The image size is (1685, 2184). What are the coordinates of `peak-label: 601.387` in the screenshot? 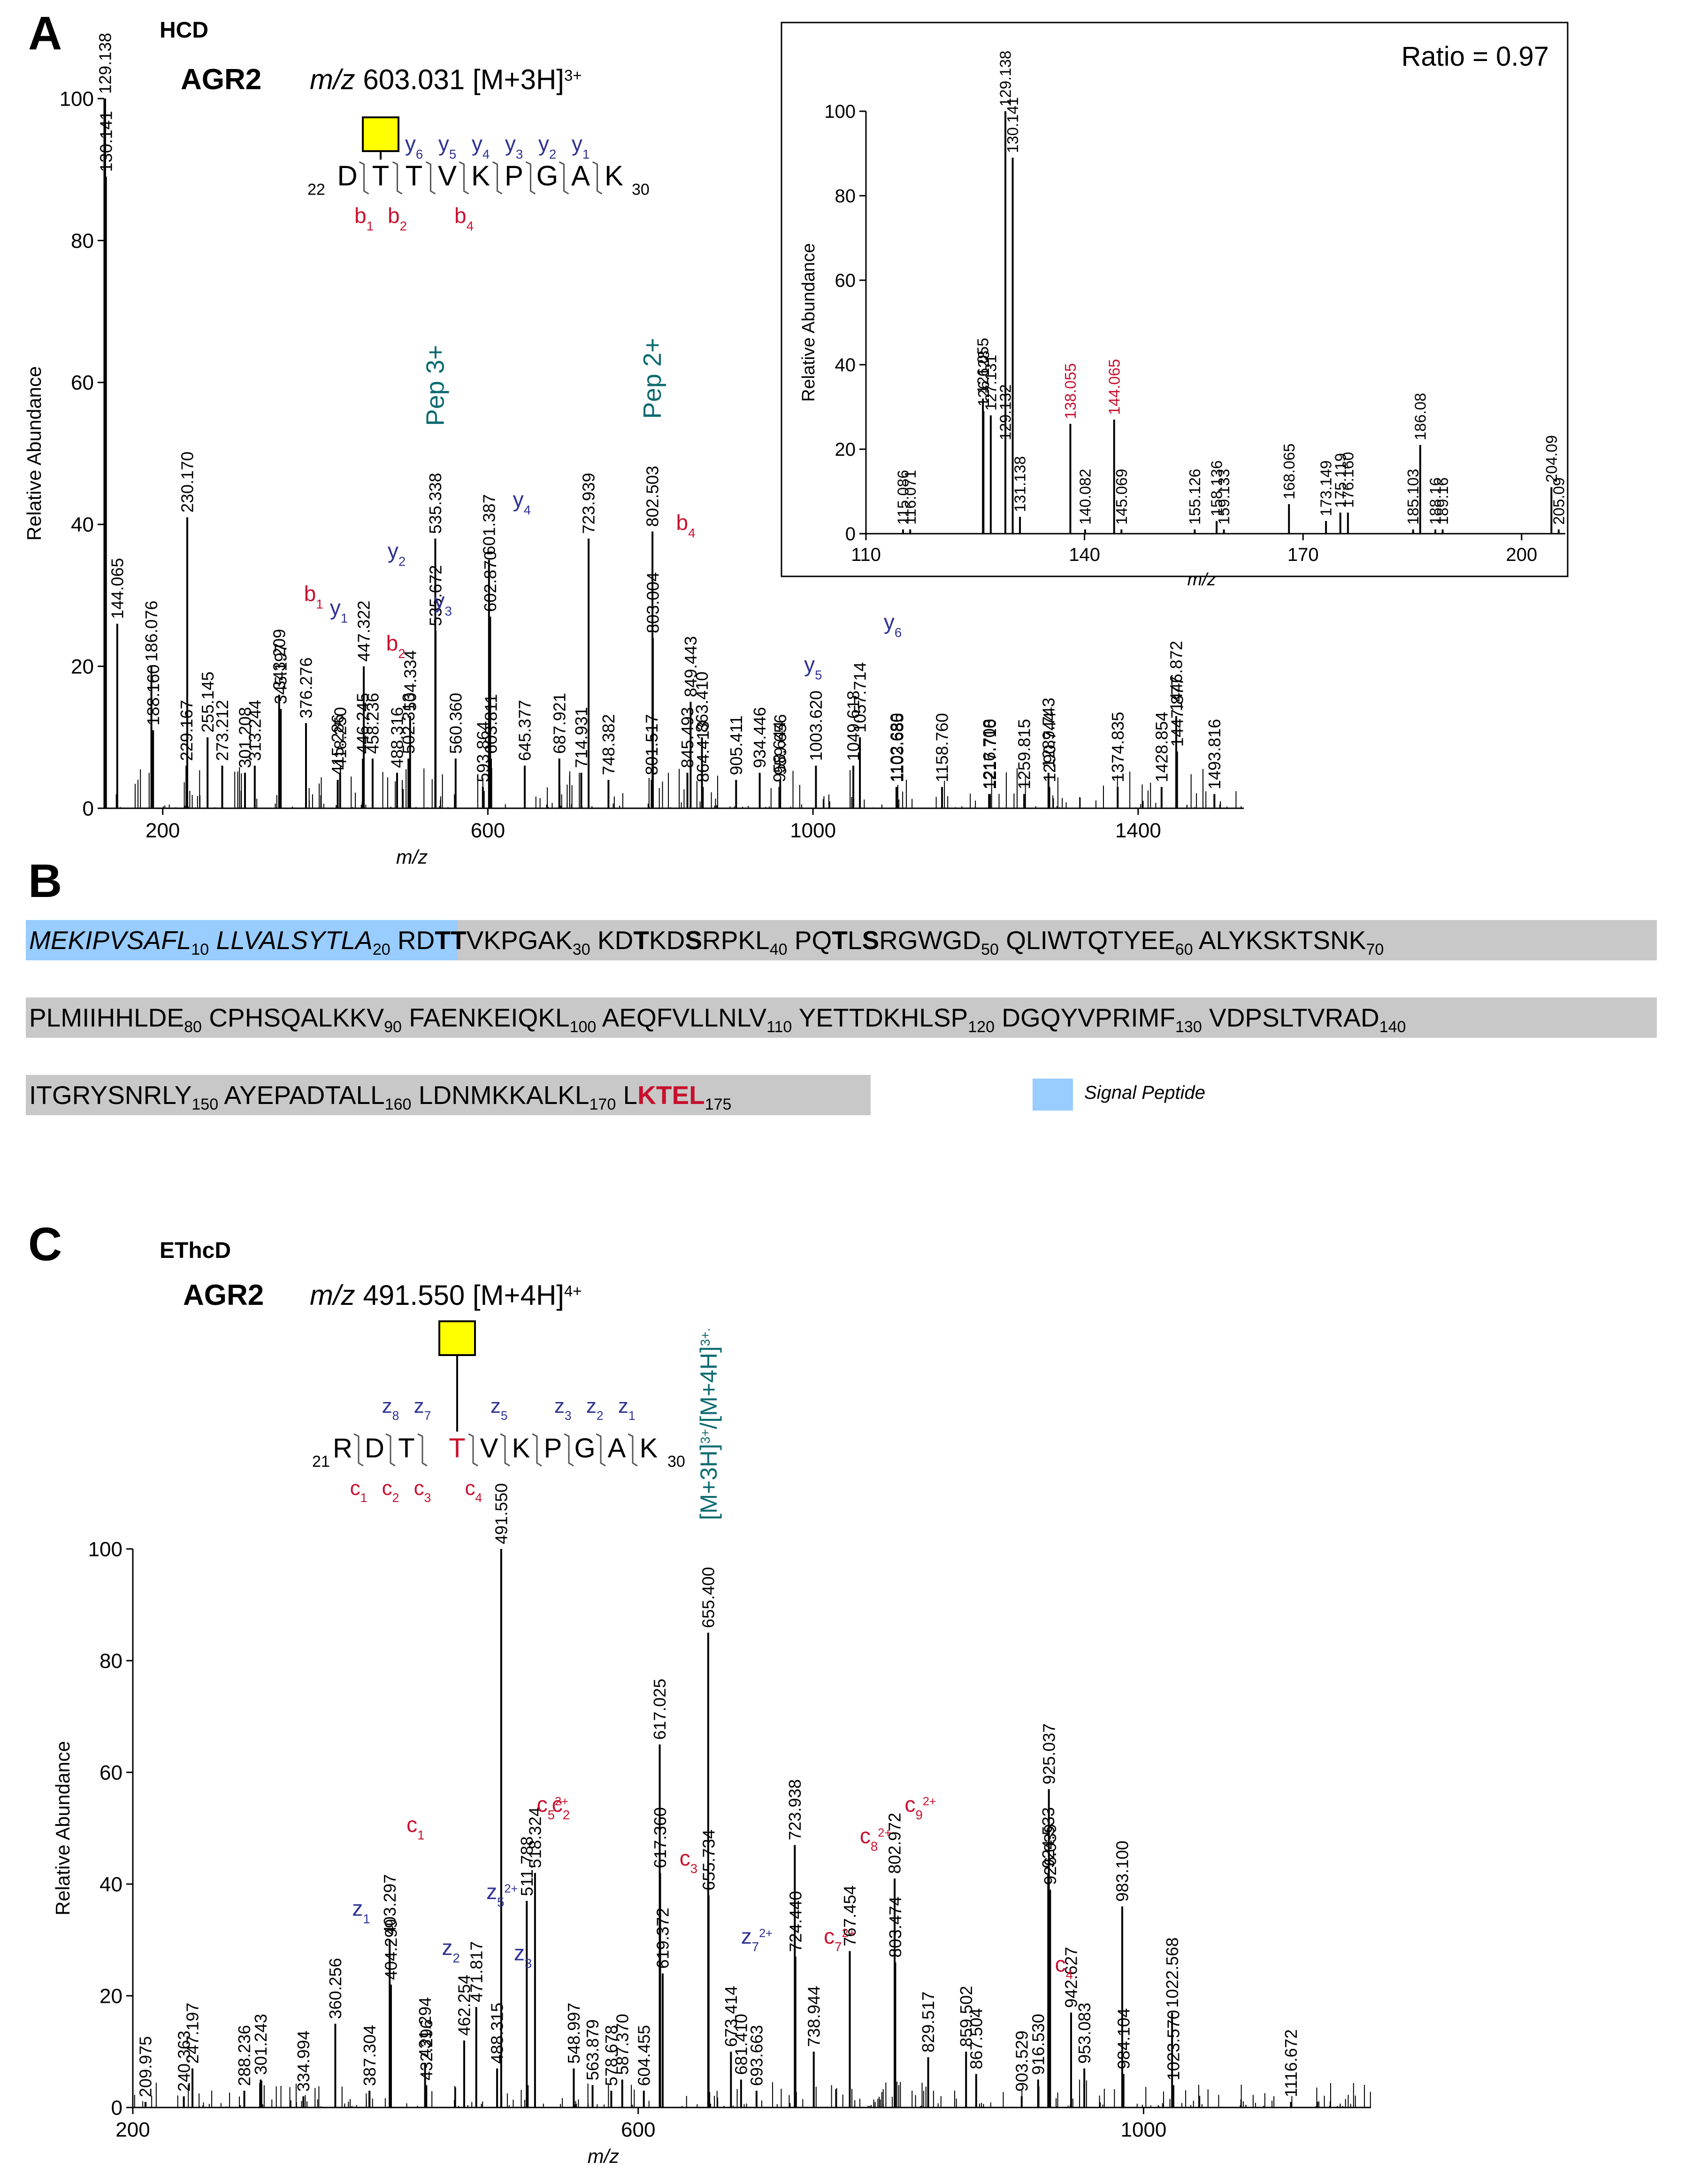 It's located at (489, 524).